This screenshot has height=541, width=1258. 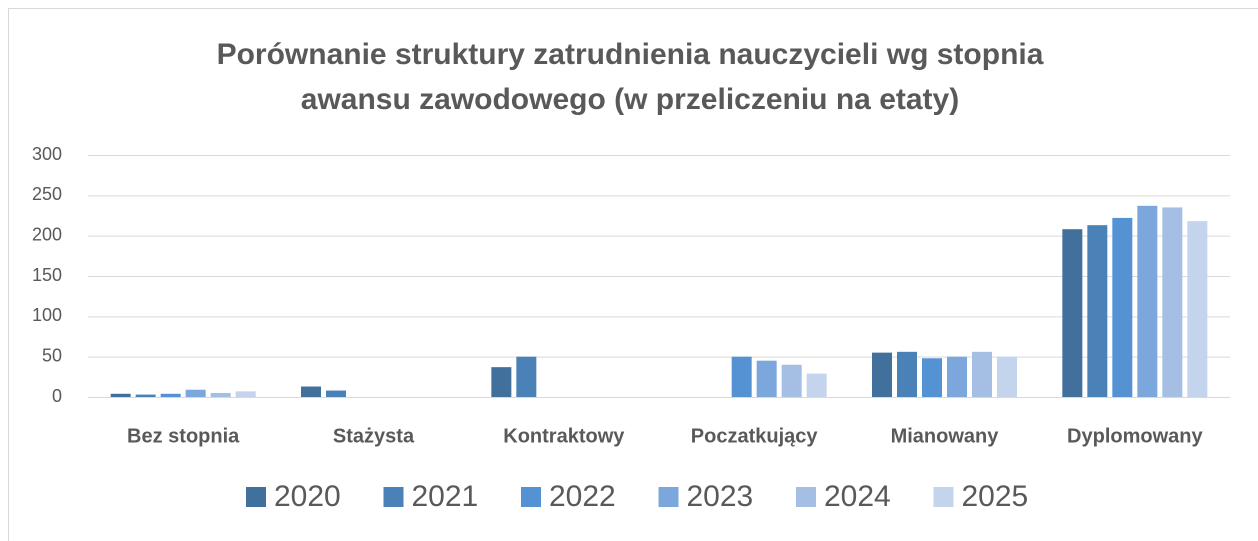 I want to click on legend-label: 2021, so click(x=445, y=496).